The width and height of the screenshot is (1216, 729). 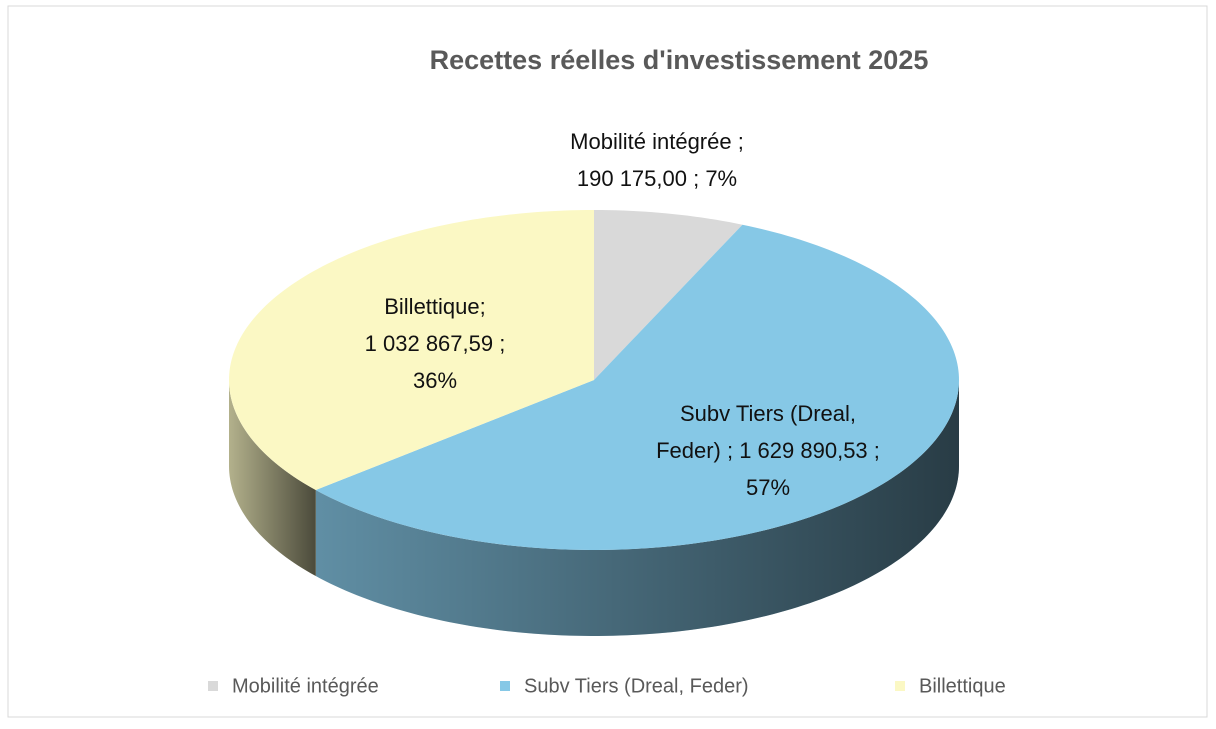 What do you see at coordinates (272, 478) in the screenshot?
I see `pie-side-shade` at bounding box center [272, 478].